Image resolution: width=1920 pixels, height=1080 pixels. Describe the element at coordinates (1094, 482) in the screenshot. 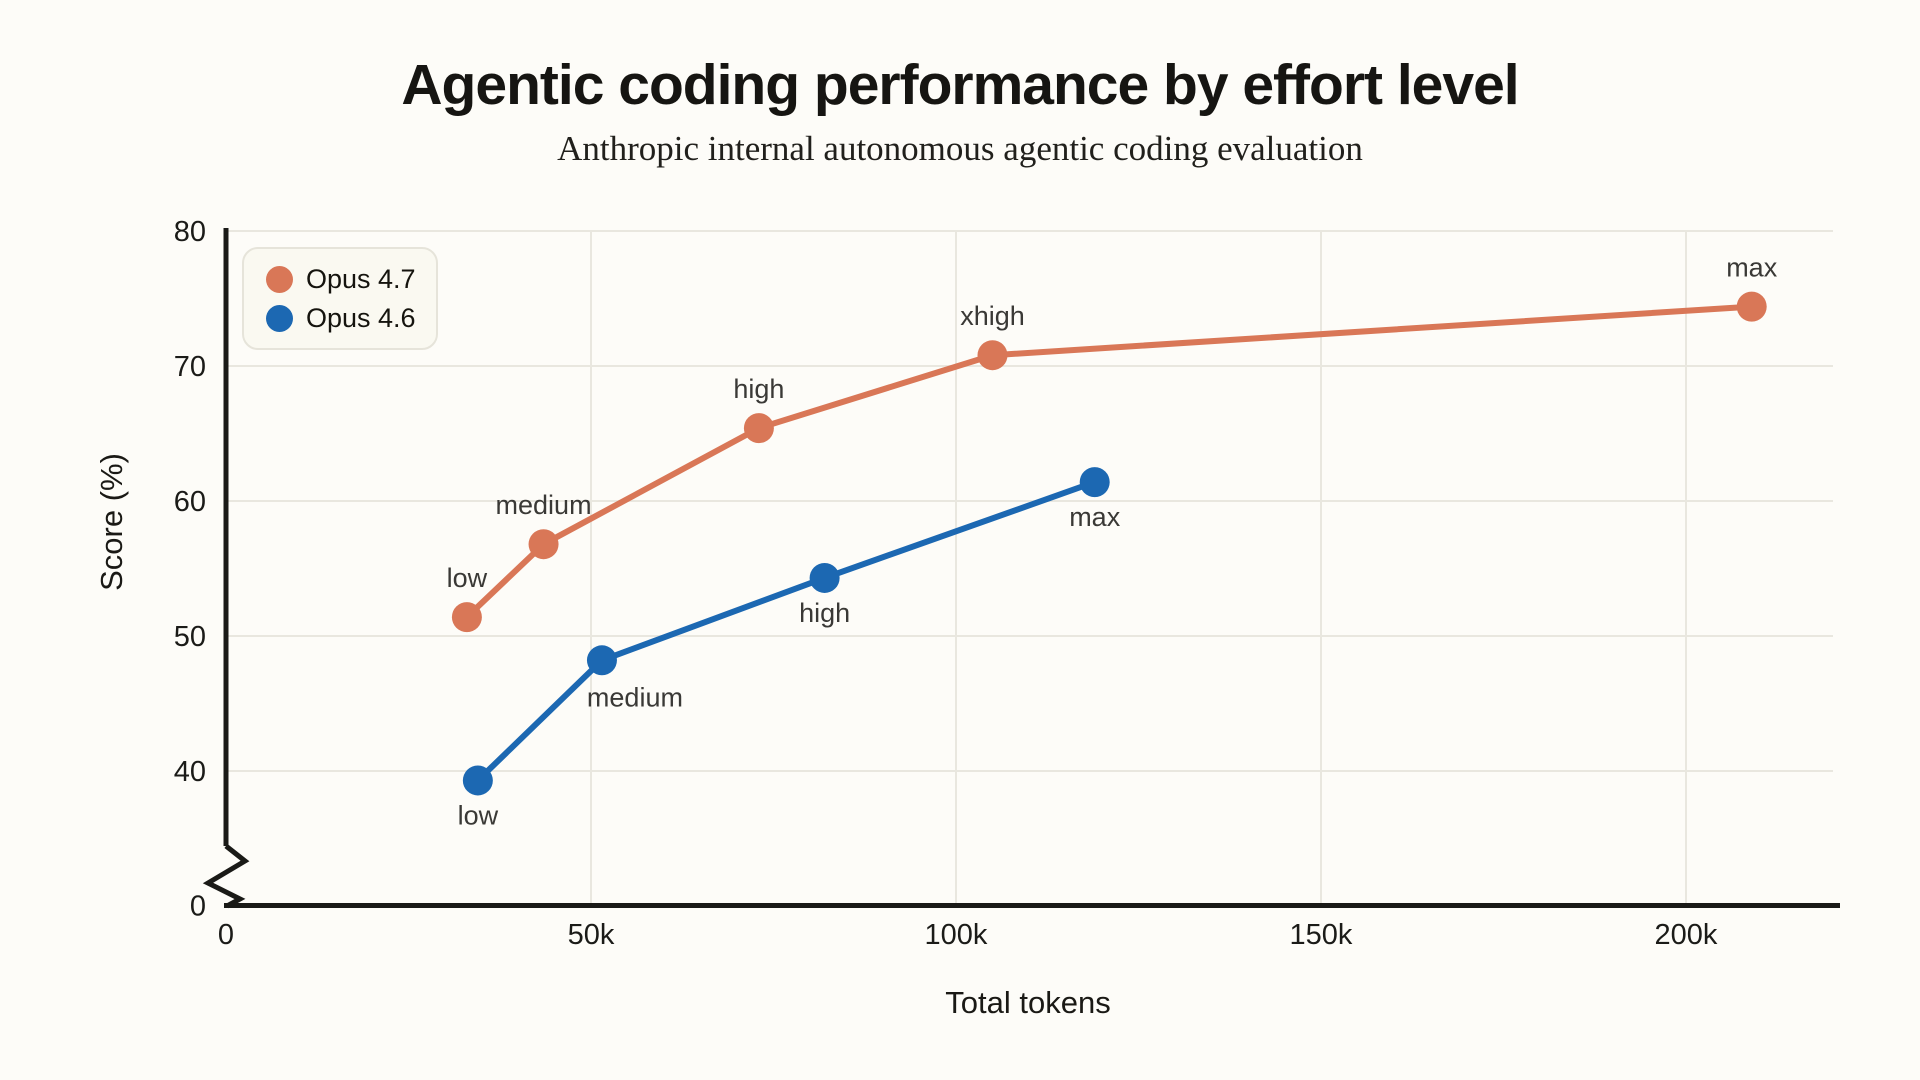

I see `point-opus-4-6-max` at that location.